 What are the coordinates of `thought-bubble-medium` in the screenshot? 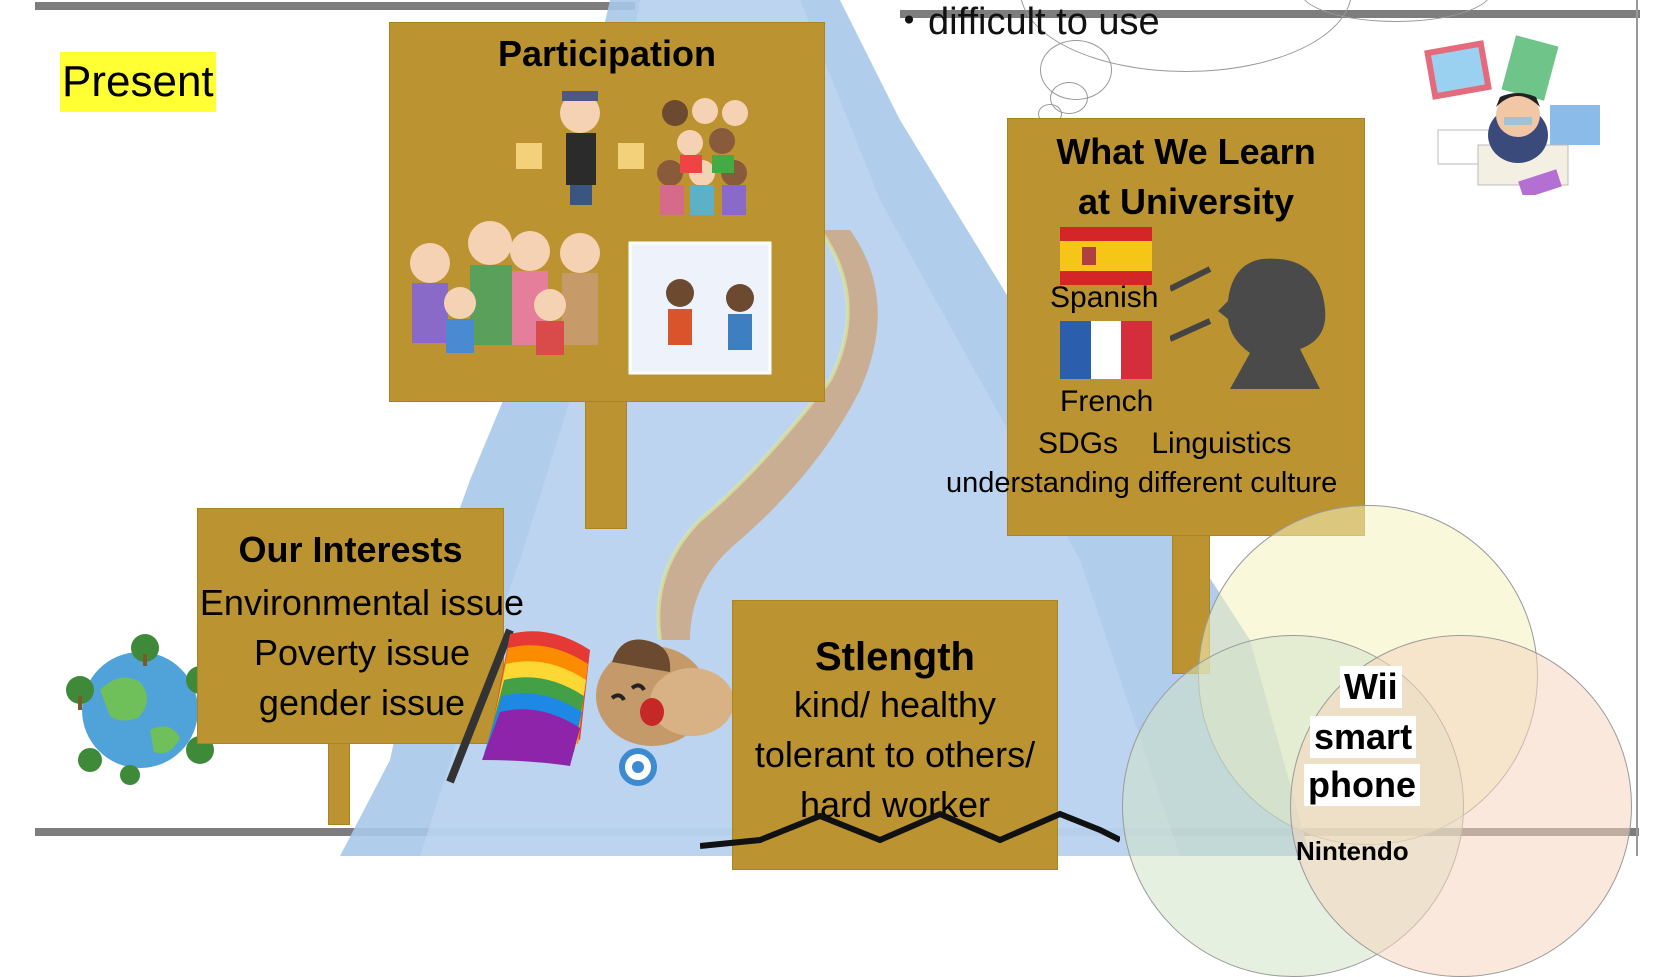 It's located at (1069, 98).